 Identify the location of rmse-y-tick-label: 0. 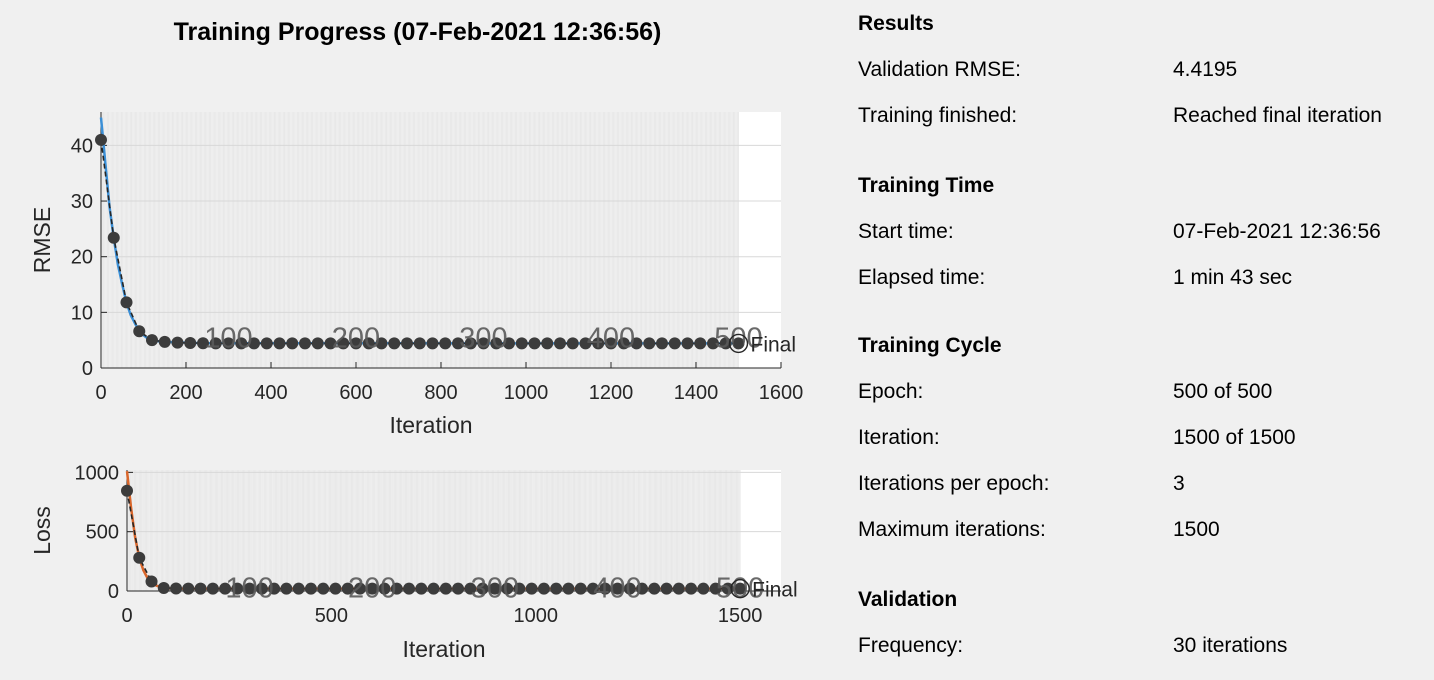
(87, 369).